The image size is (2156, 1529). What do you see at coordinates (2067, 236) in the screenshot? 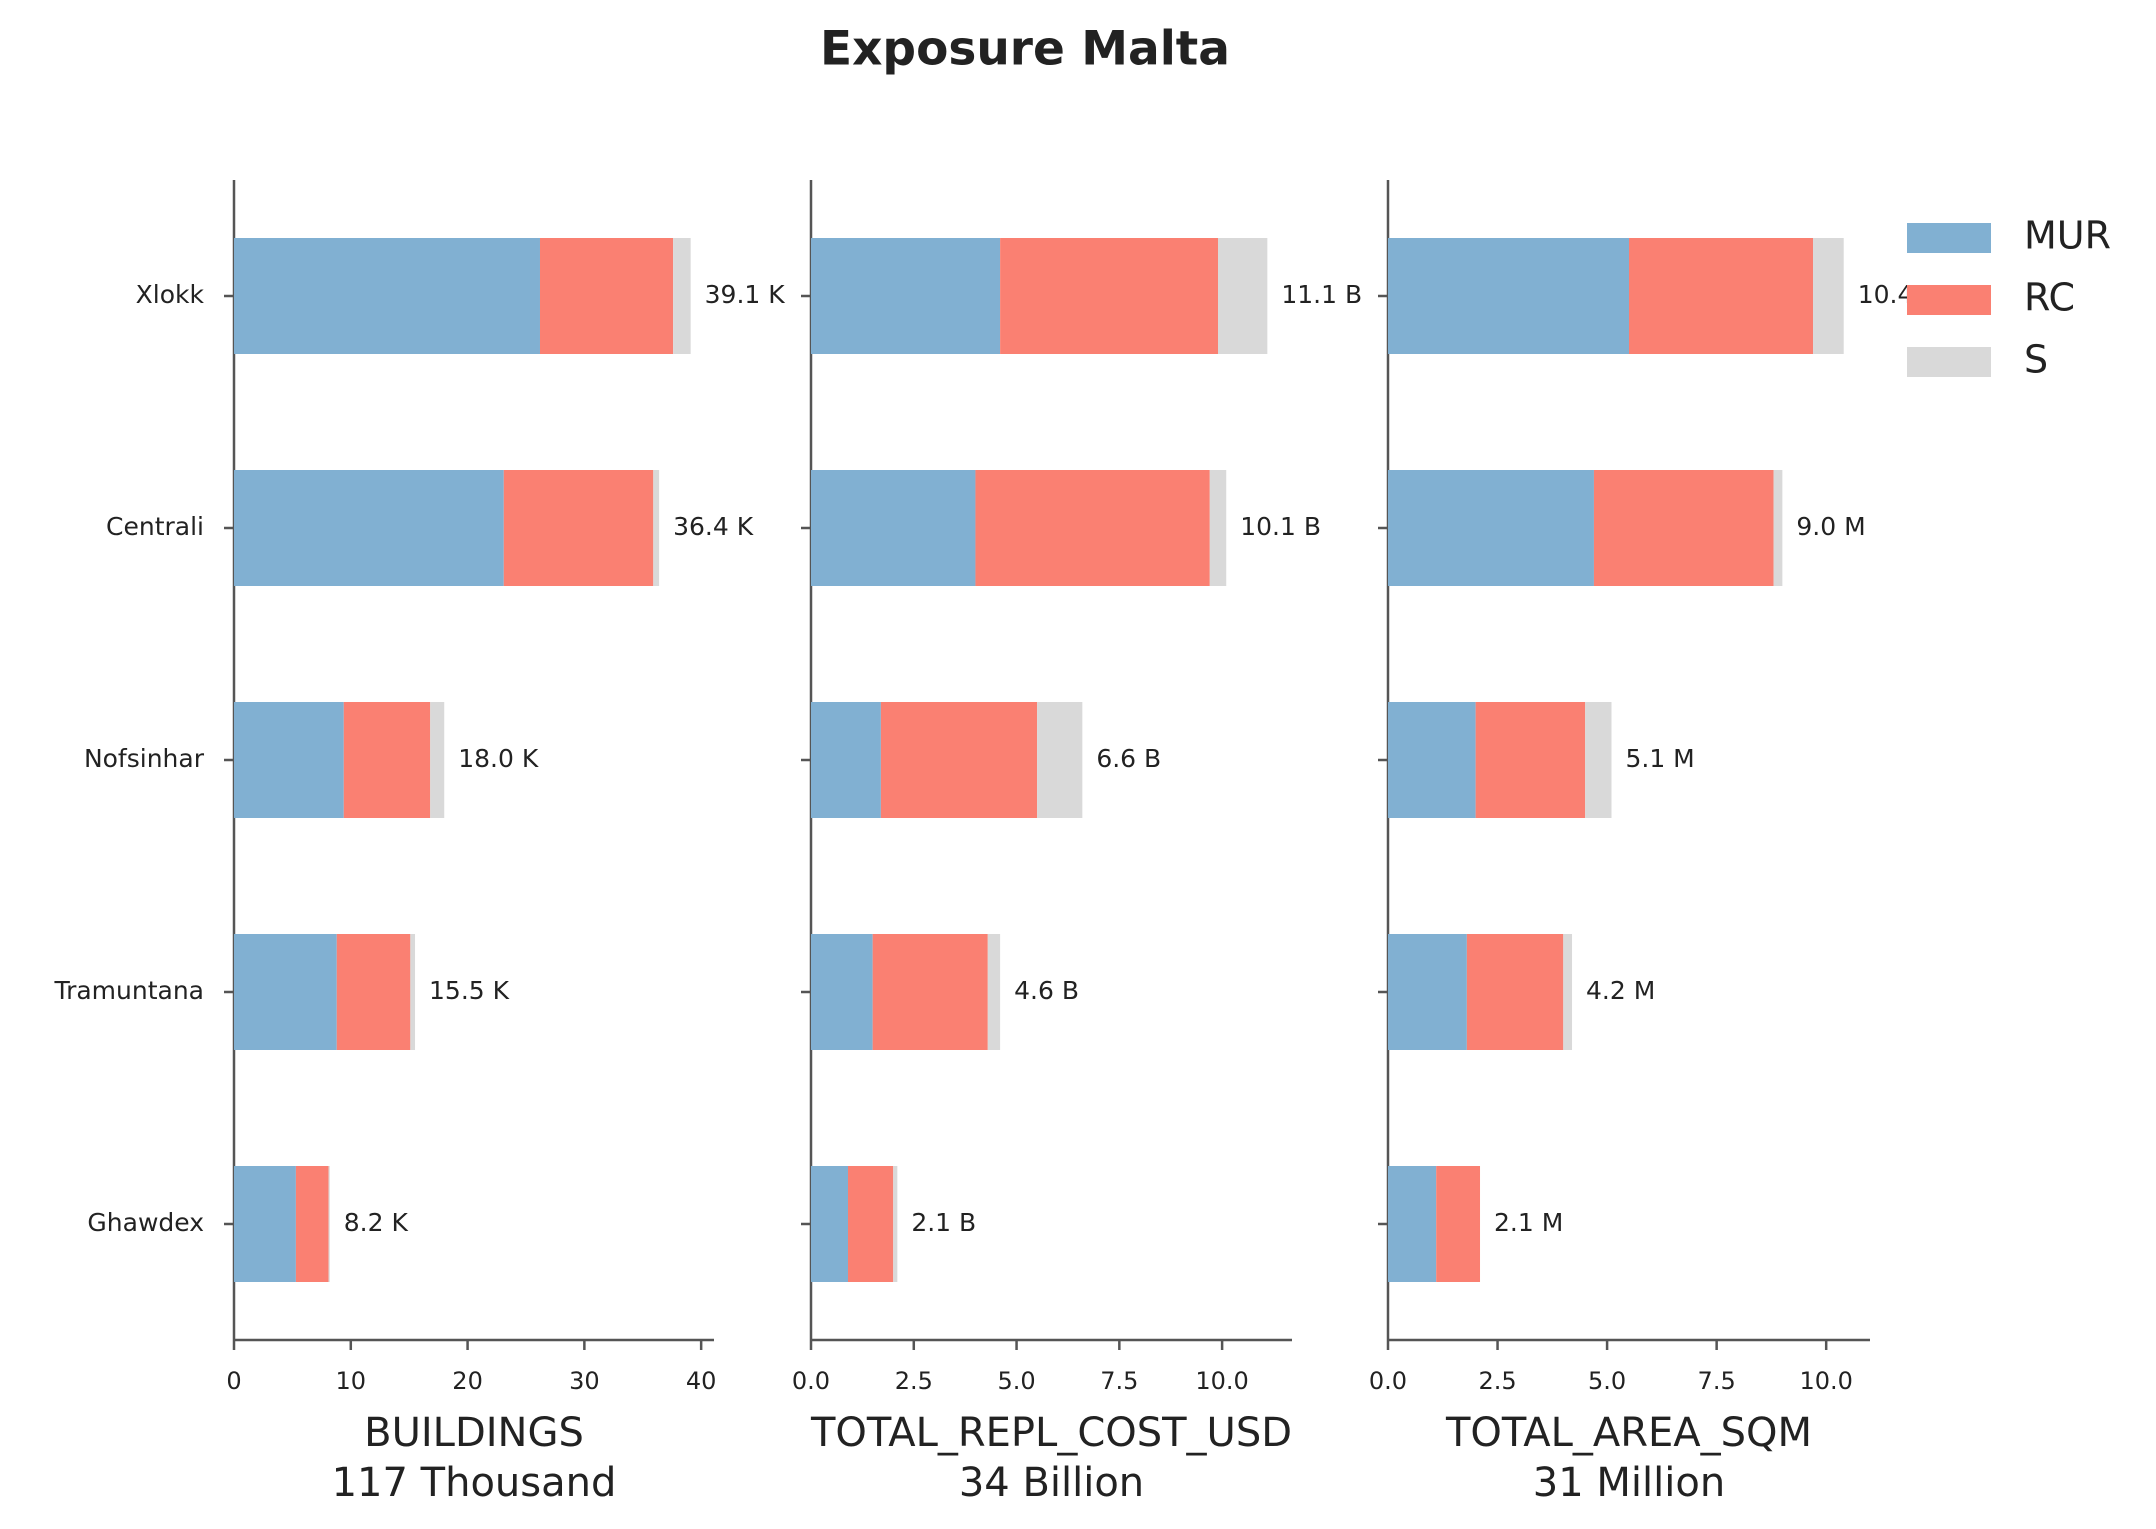
I see `legend-label: MUR` at bounding box center [2067, 236].